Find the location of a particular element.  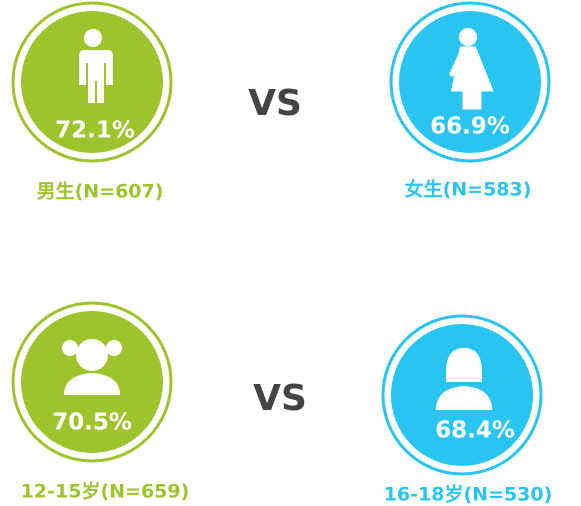

group-label: 12-15岁(N=659) is located at coordinates (105, 491).